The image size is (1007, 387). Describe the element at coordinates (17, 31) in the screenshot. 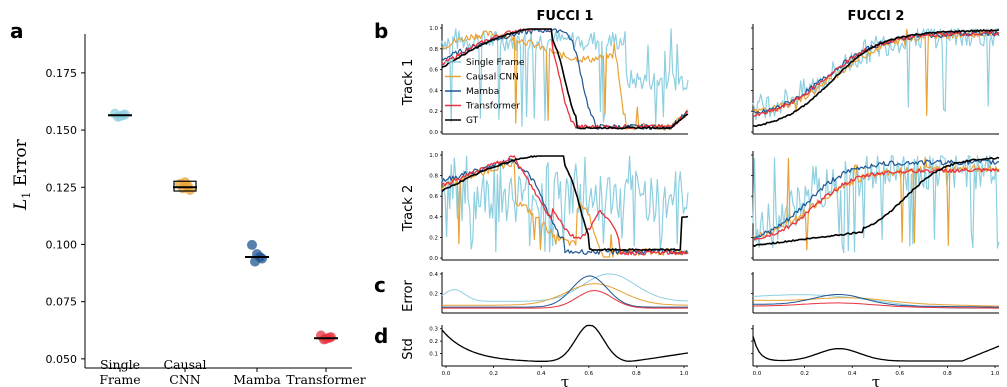

I see `panel-letter-a: a` at that location.